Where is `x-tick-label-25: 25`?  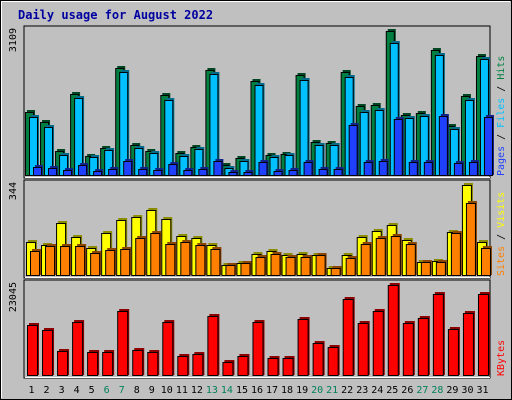
x-tick-label-25: 25 is located at coordinates (392, 390).